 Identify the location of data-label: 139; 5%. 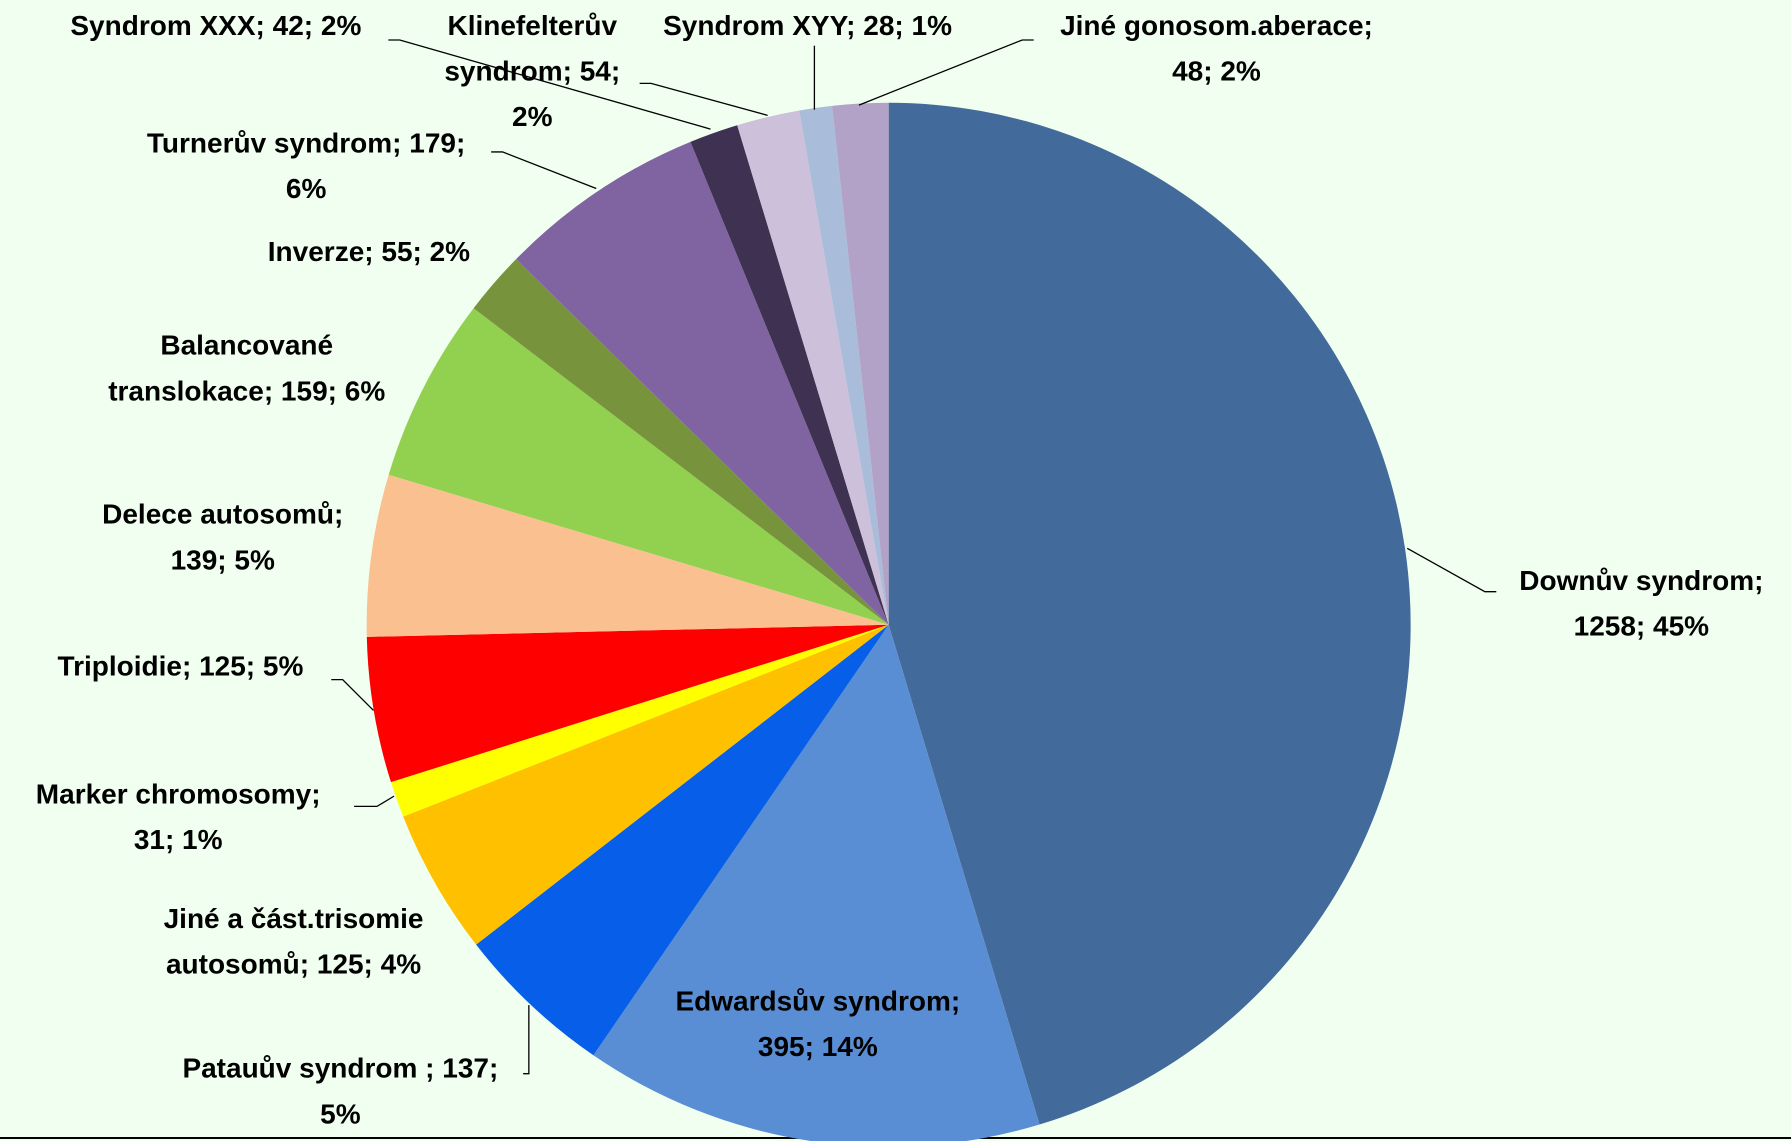
(223, 559).